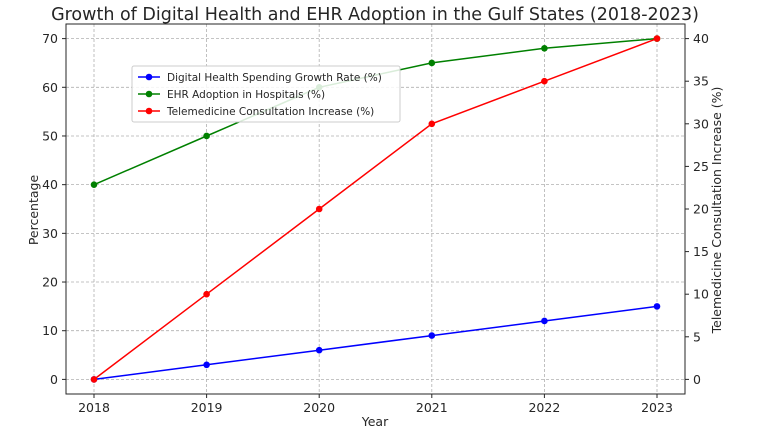  I want to click on x-tick-label: 2023, so click(657, 407).